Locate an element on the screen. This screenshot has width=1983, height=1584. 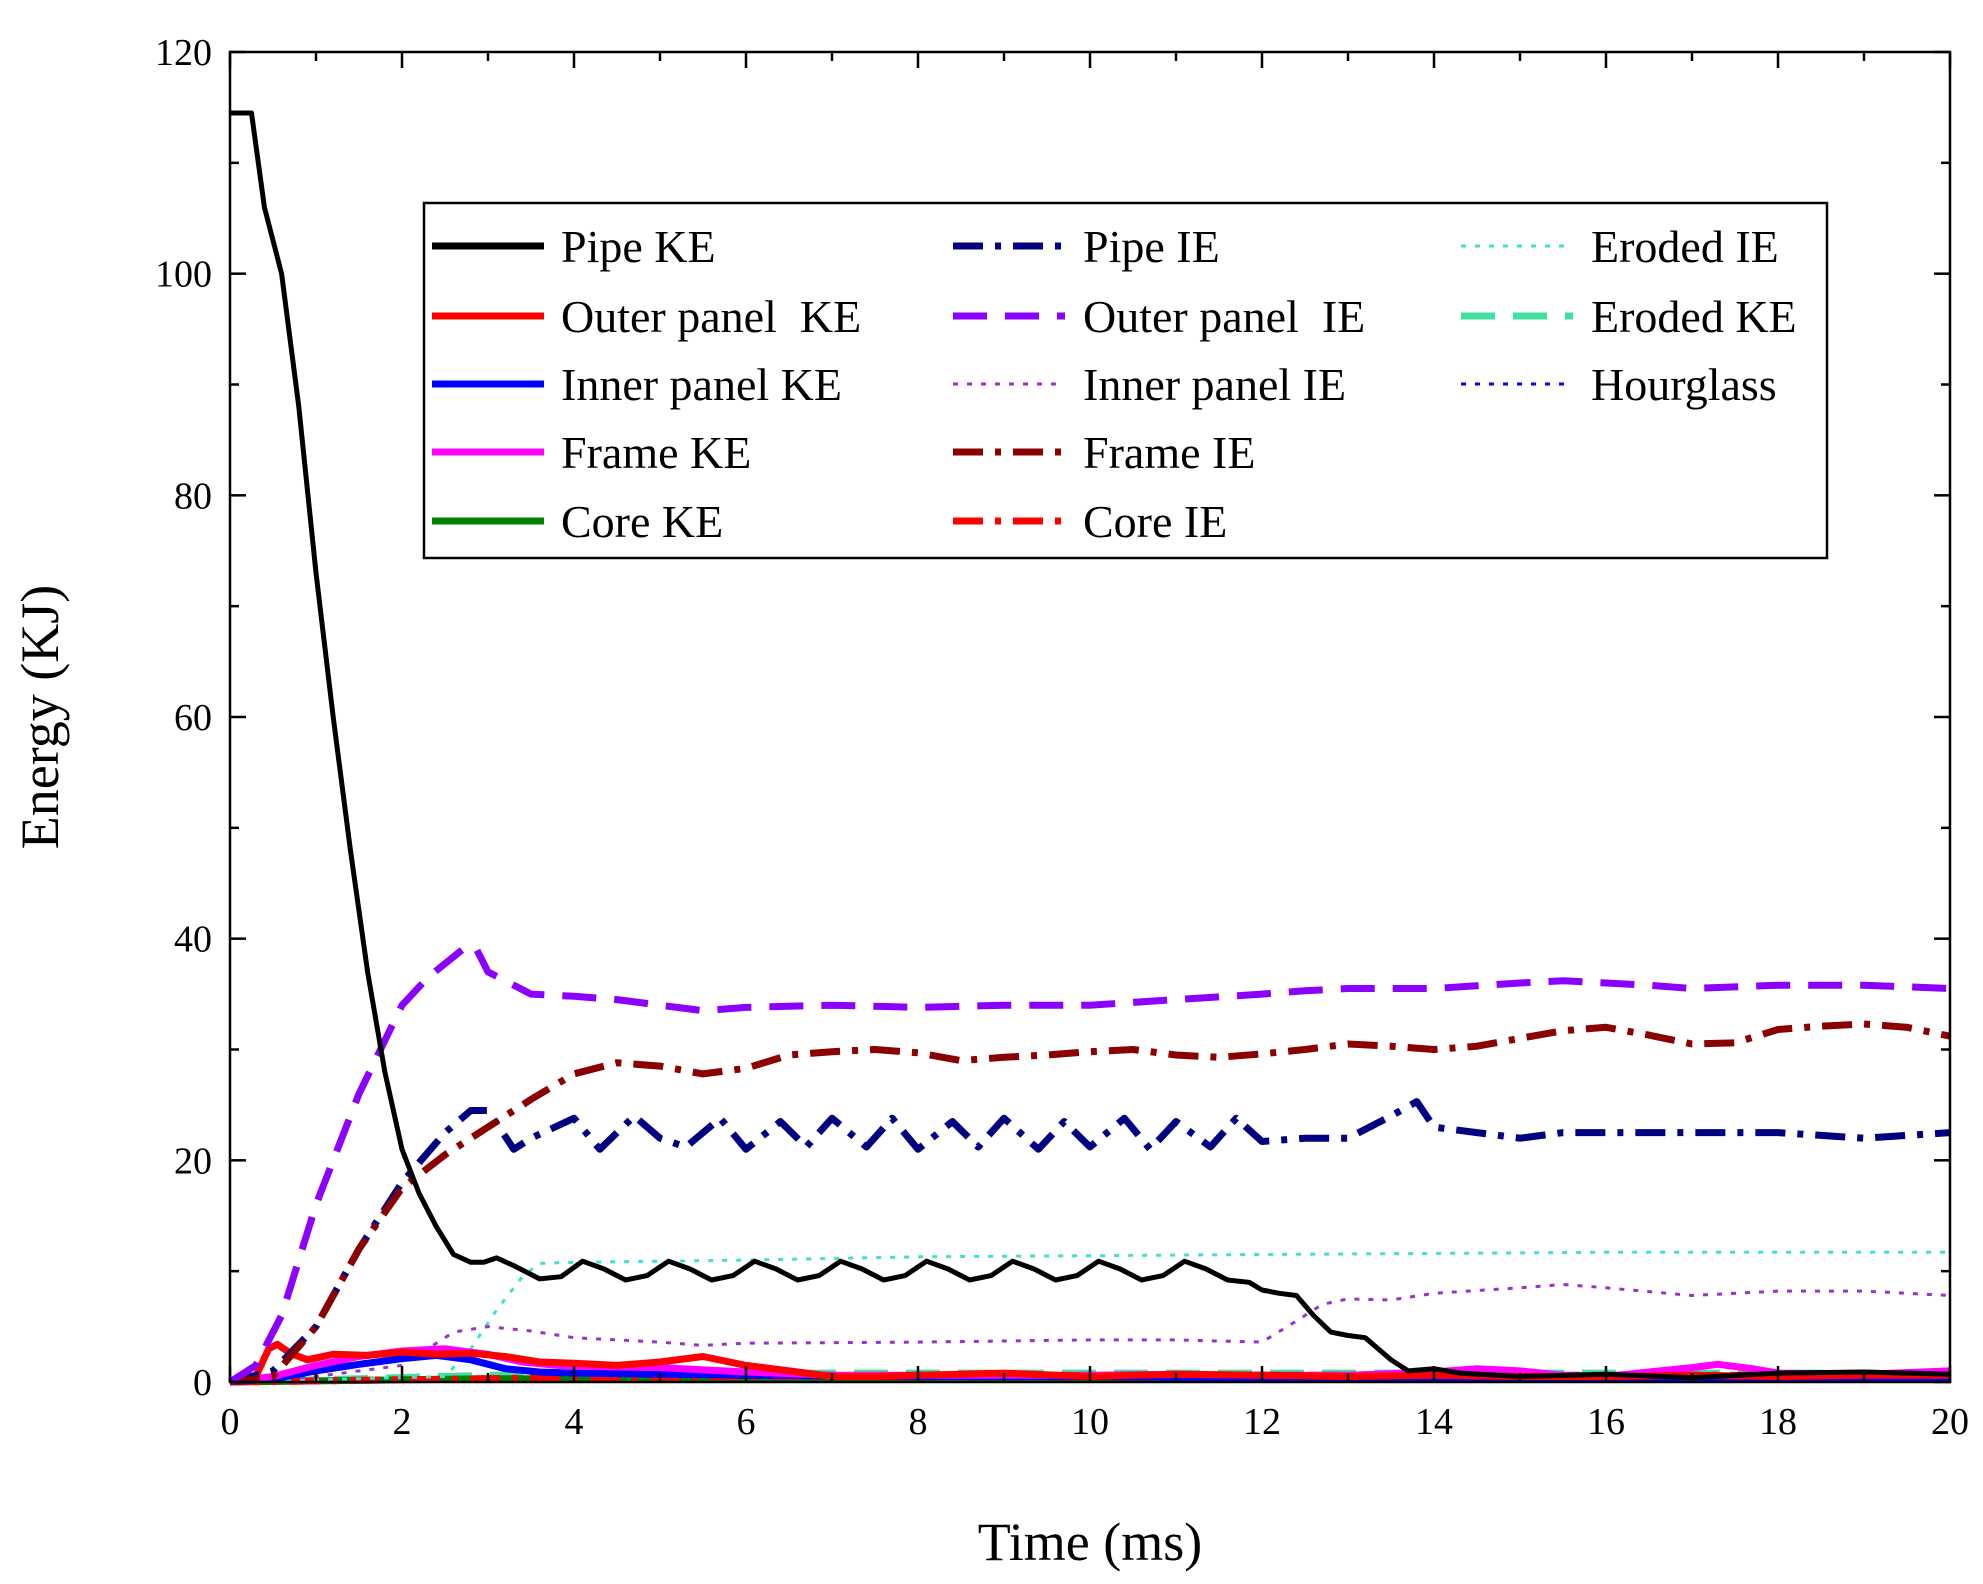
y-tick-label: 20 is located at coordinates (193, 1161).